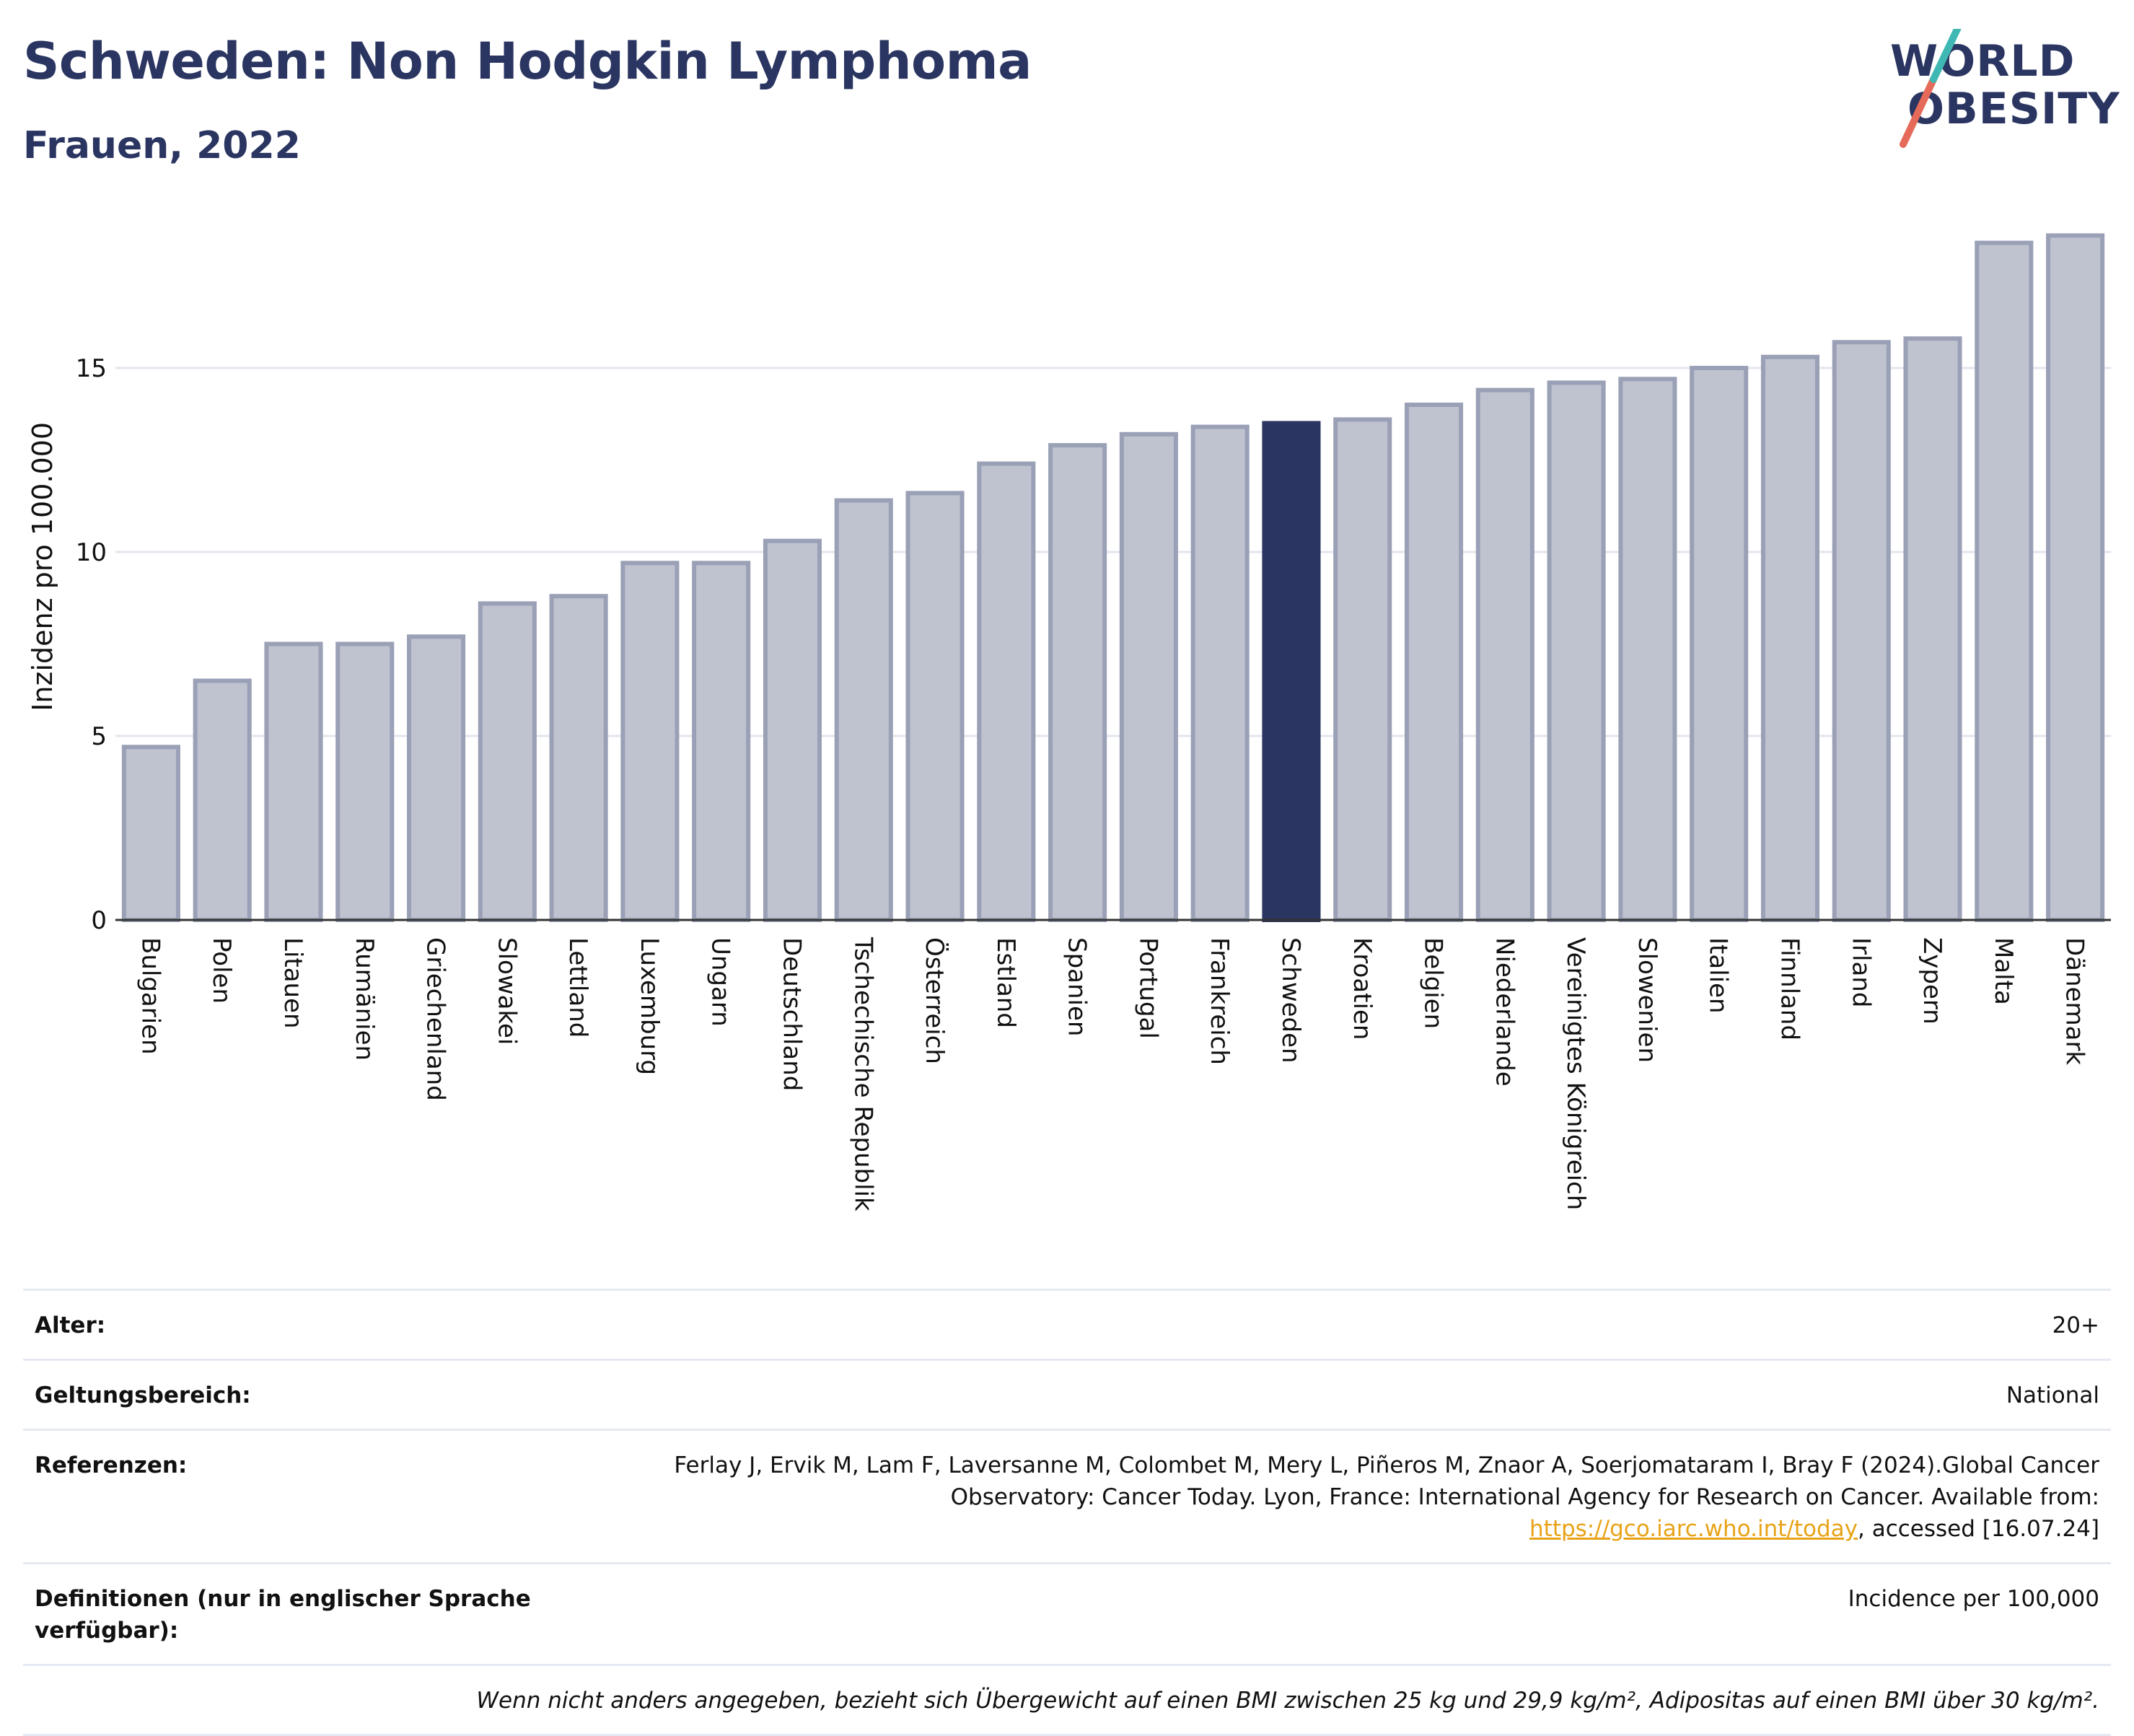  I want to click on bar-dänemark, so click(2075, 577).